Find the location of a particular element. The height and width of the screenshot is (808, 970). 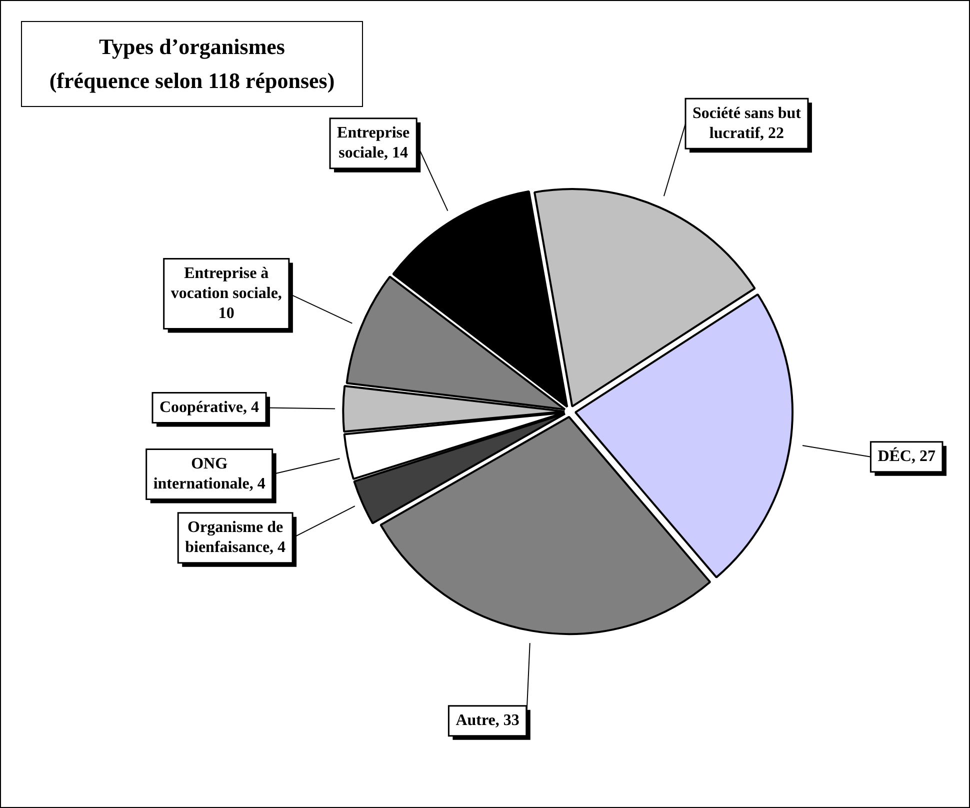

slice-label: Coopérative, 4 is located at coordinates (209, 407).